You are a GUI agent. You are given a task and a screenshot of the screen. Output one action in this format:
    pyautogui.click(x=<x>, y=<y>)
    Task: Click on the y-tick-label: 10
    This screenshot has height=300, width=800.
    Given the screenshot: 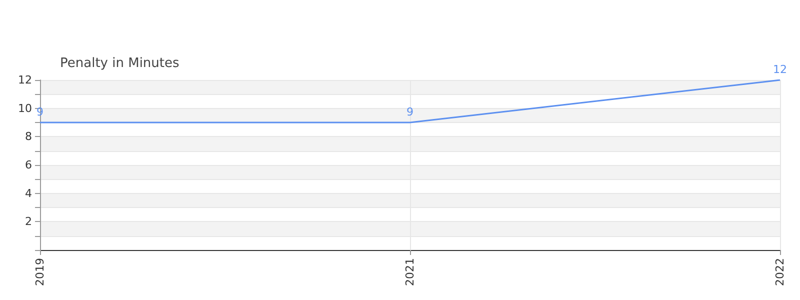 What is the action you would take?
    pyautogui.click(x=25, y=108)
    